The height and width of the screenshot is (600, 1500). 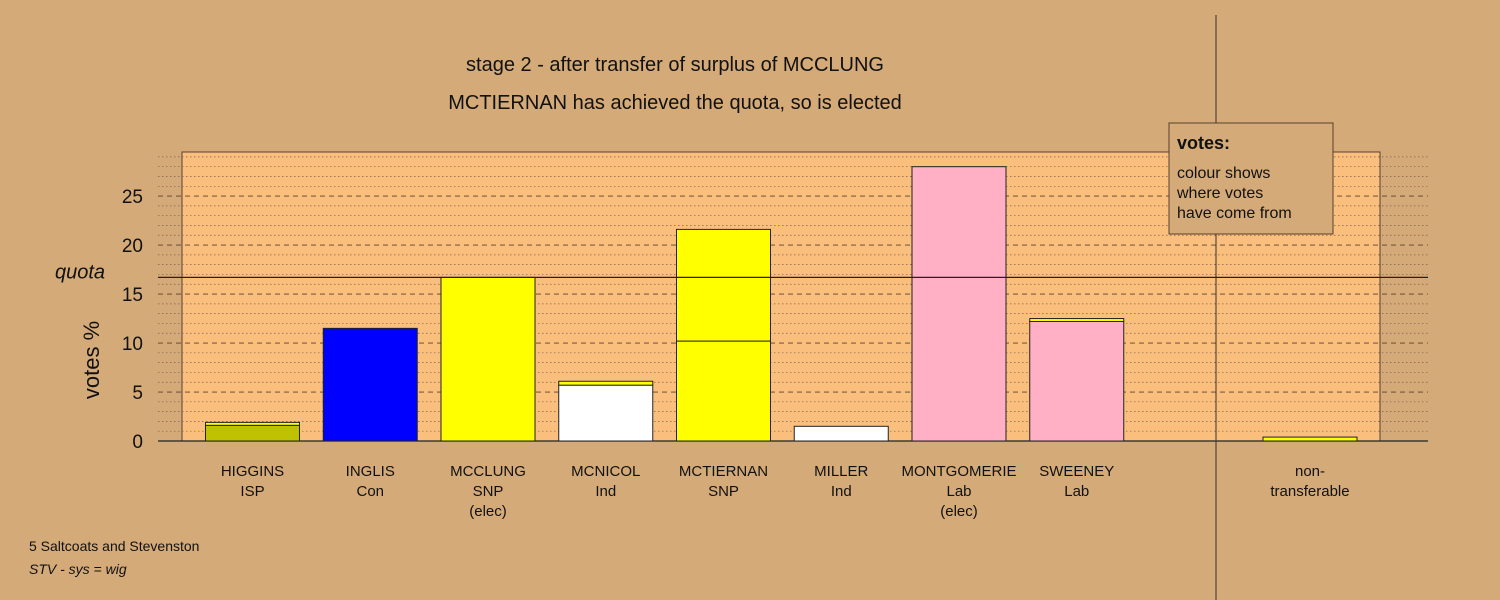 I want to click on y-tick-label: 5, so click(x=137, y=393).